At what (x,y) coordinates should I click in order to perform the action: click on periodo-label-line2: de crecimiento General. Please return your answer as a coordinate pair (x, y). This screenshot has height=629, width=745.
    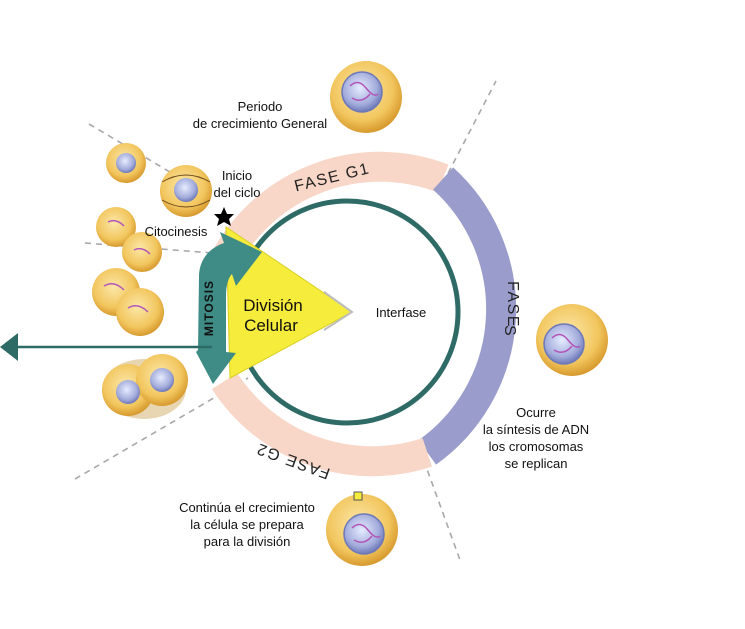
    Looking at the image, I should click on (260, 123).